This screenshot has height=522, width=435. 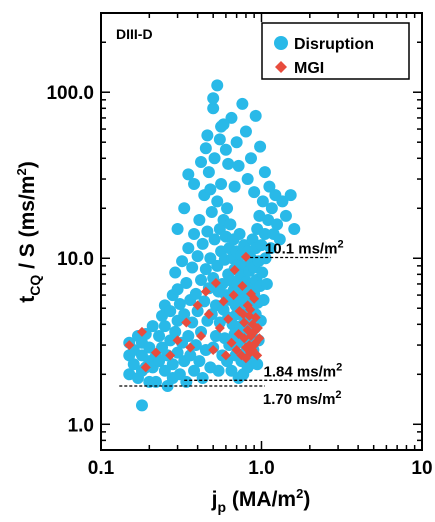 What do you see at coordinates (35, 285) in the screenshot?
I see `y-axis-title-sub: CQ` at bounding box center [35, 285].